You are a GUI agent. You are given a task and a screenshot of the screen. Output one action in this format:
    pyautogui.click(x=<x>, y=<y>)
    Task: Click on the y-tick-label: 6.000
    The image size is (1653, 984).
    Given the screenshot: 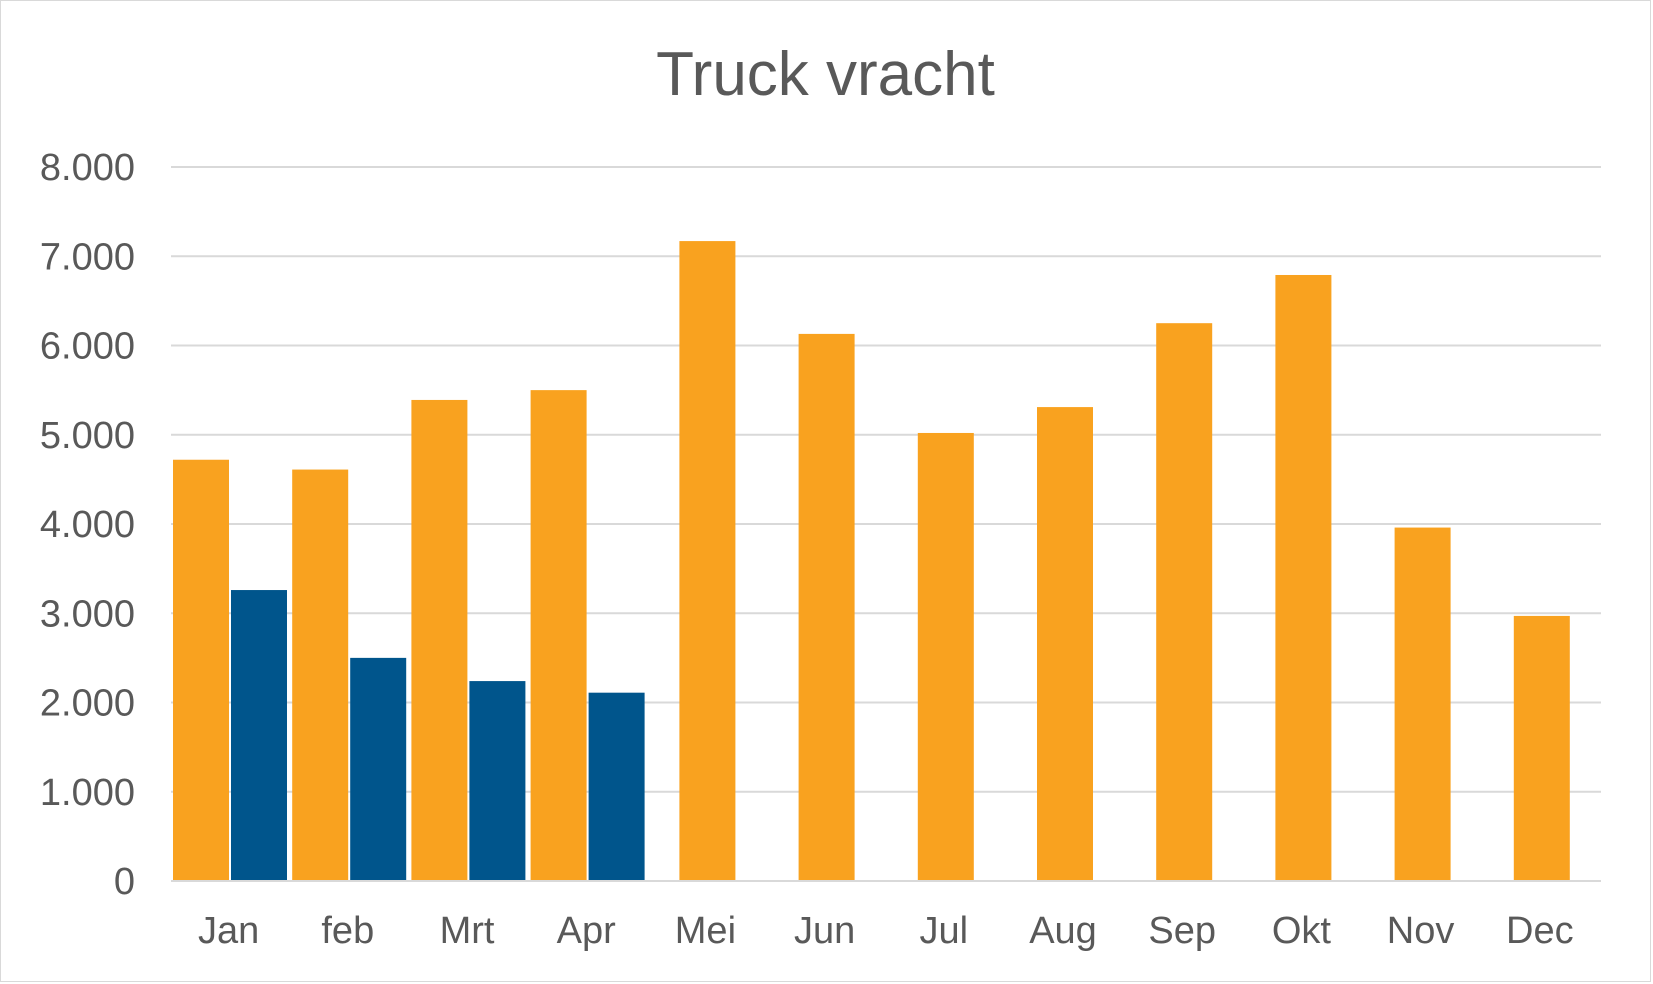 What is the action you would take?
    pyautogui.click(x=87, y=347)
    